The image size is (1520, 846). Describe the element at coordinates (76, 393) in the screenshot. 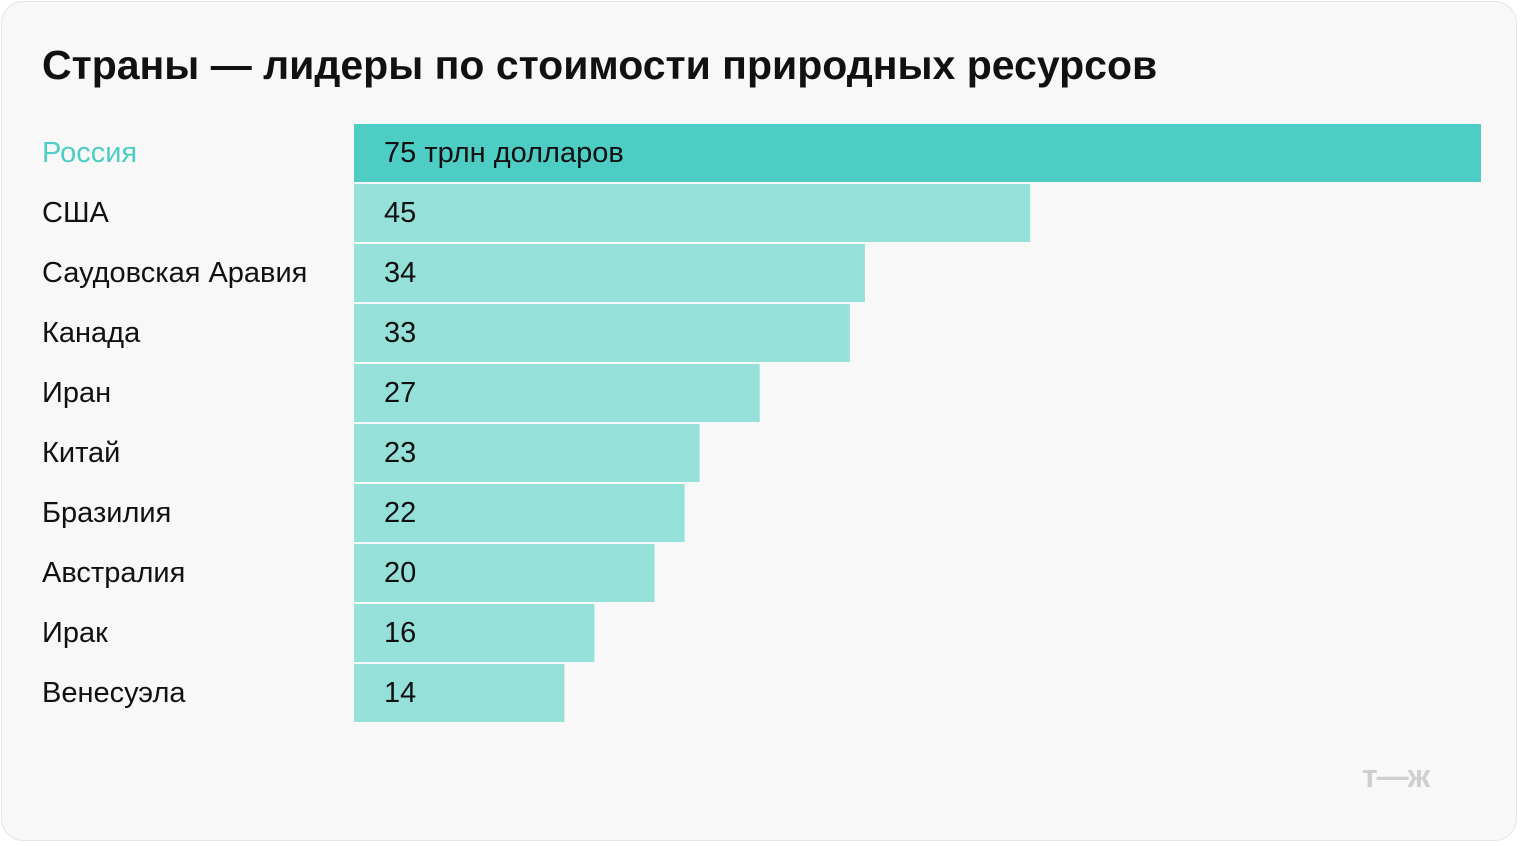

I see `category-label-5: Иран` at that location.